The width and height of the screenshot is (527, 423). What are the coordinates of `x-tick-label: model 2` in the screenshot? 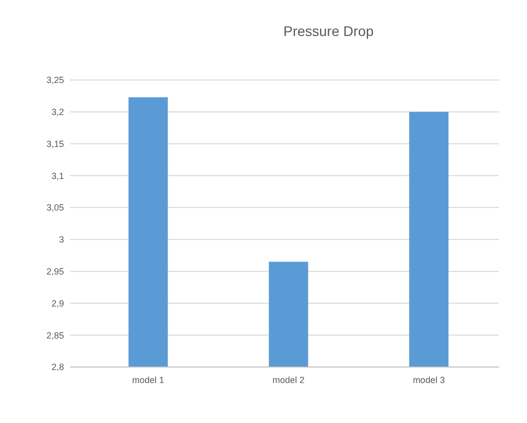 It's located at (288, 380).